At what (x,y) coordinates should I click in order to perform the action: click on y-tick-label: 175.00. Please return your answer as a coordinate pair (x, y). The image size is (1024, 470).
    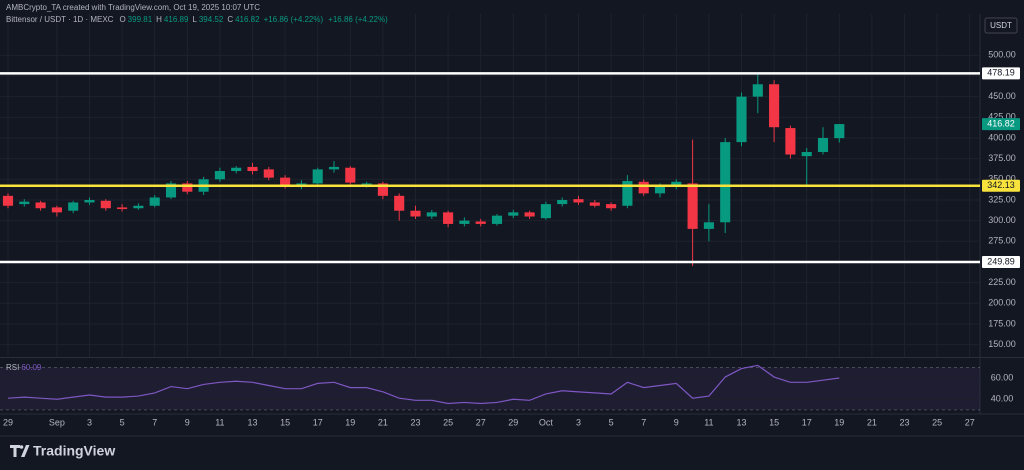
    Looking at the image, I should click on (1002, 323).